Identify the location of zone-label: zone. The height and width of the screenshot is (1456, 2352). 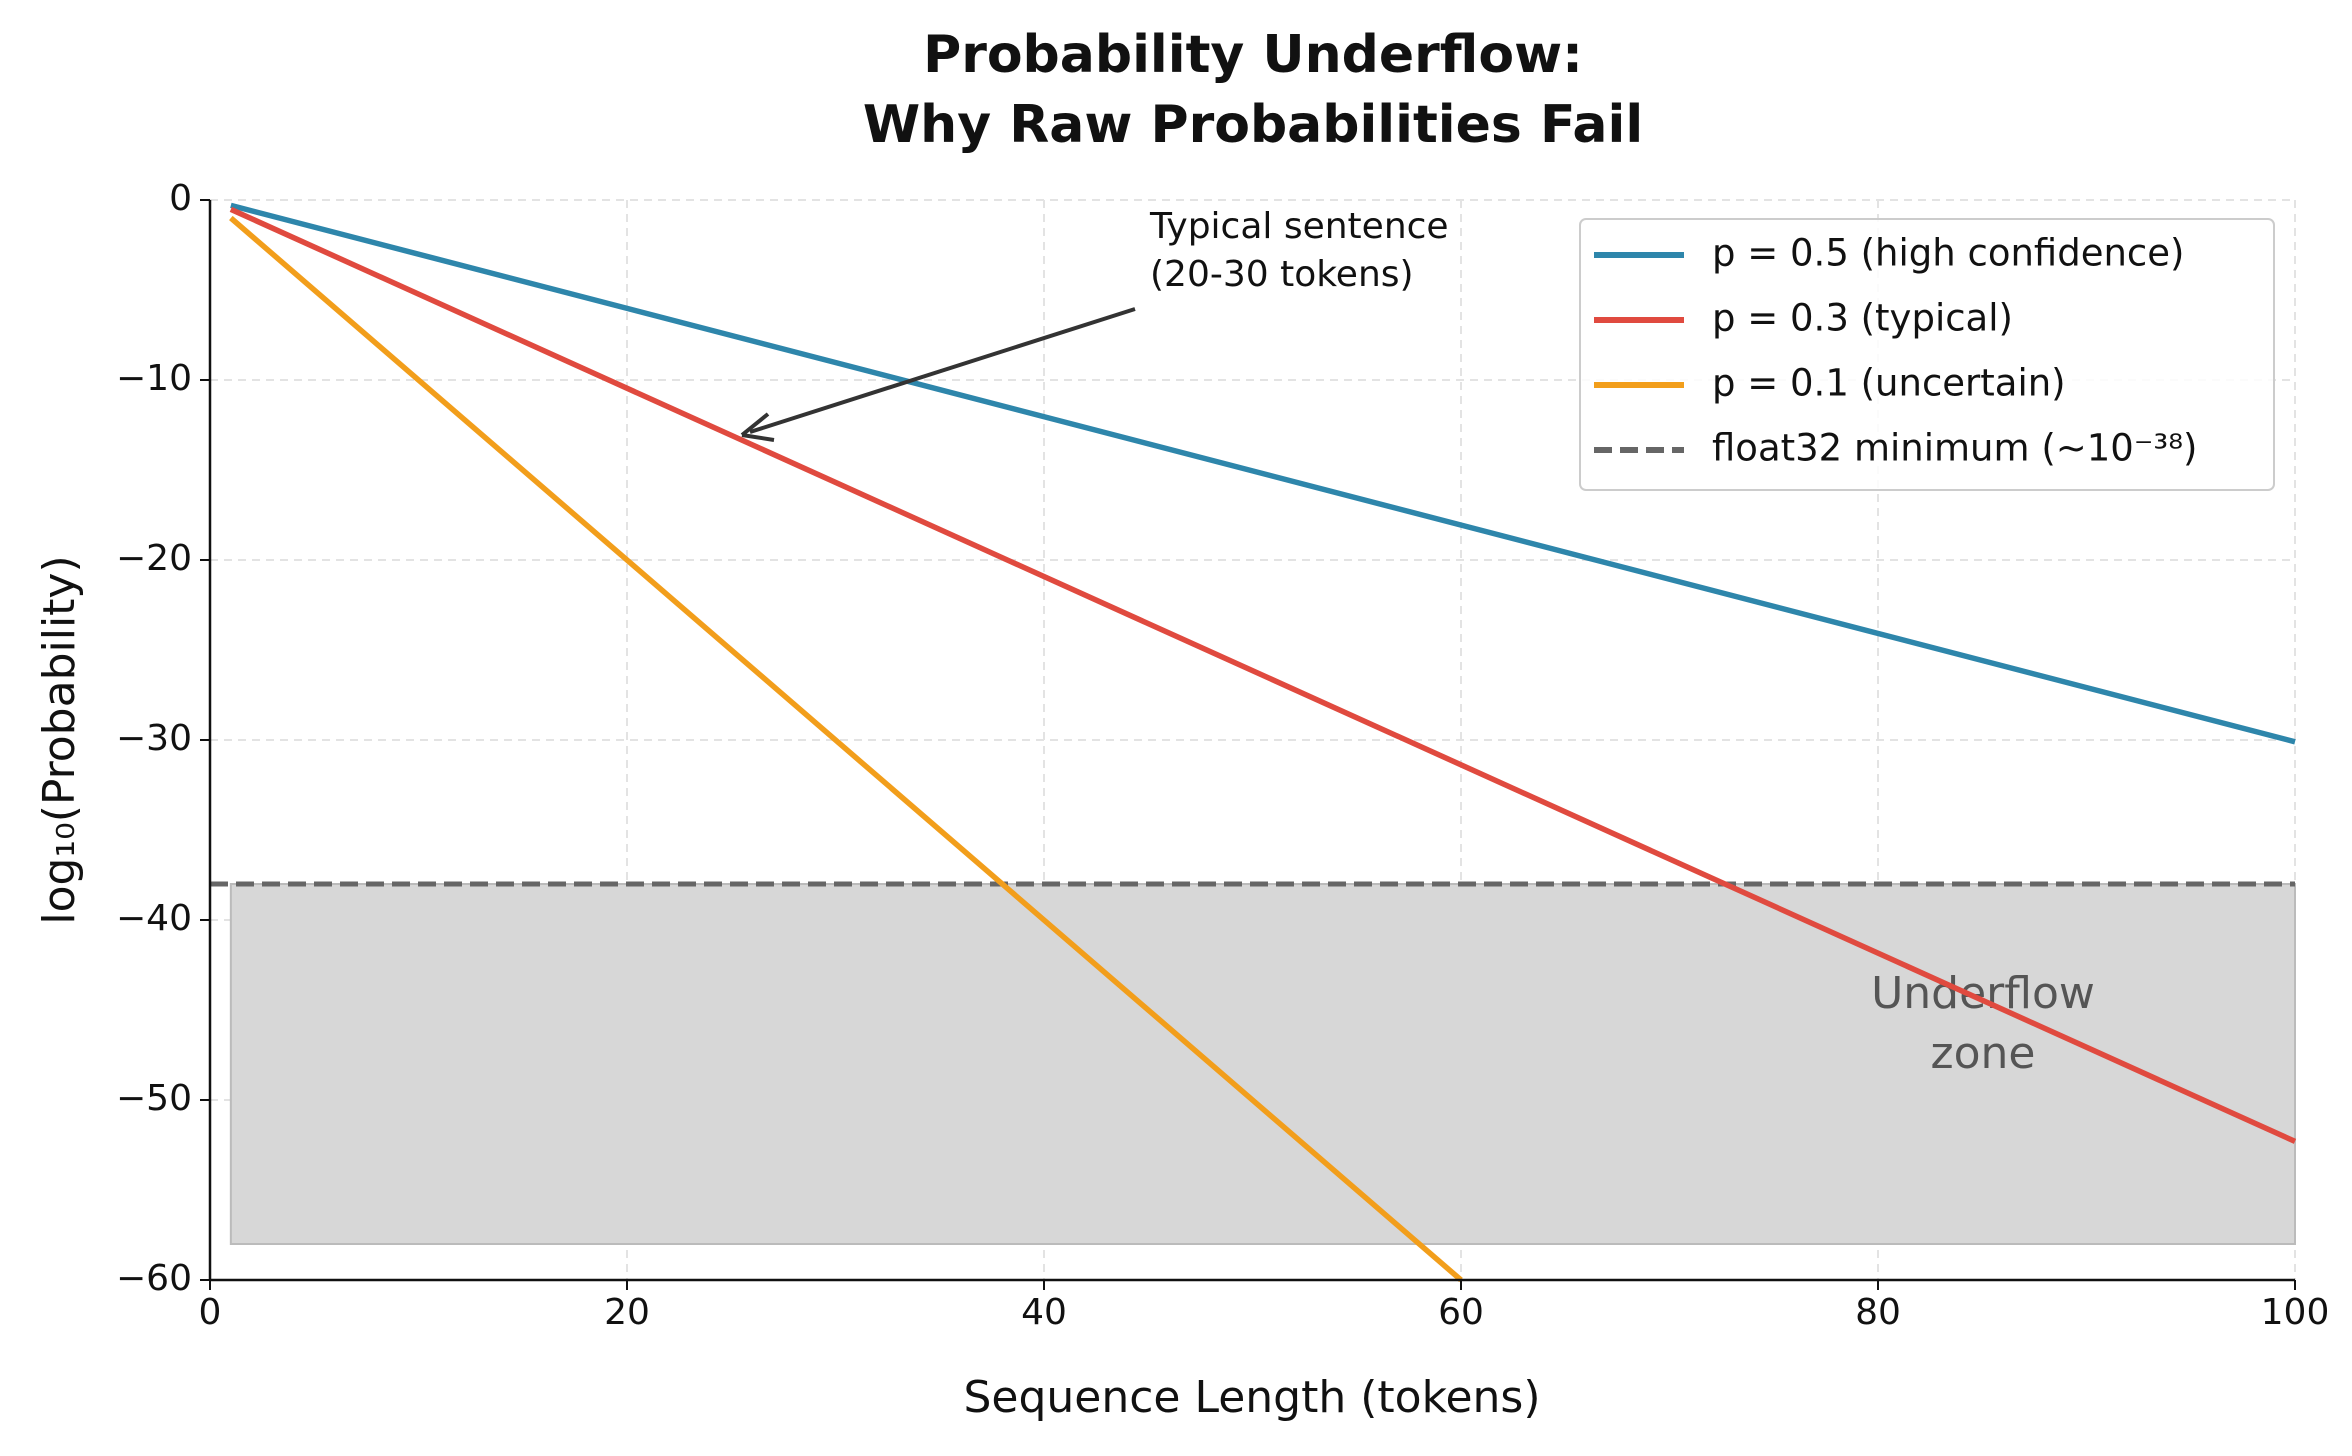
(1983, 1053).